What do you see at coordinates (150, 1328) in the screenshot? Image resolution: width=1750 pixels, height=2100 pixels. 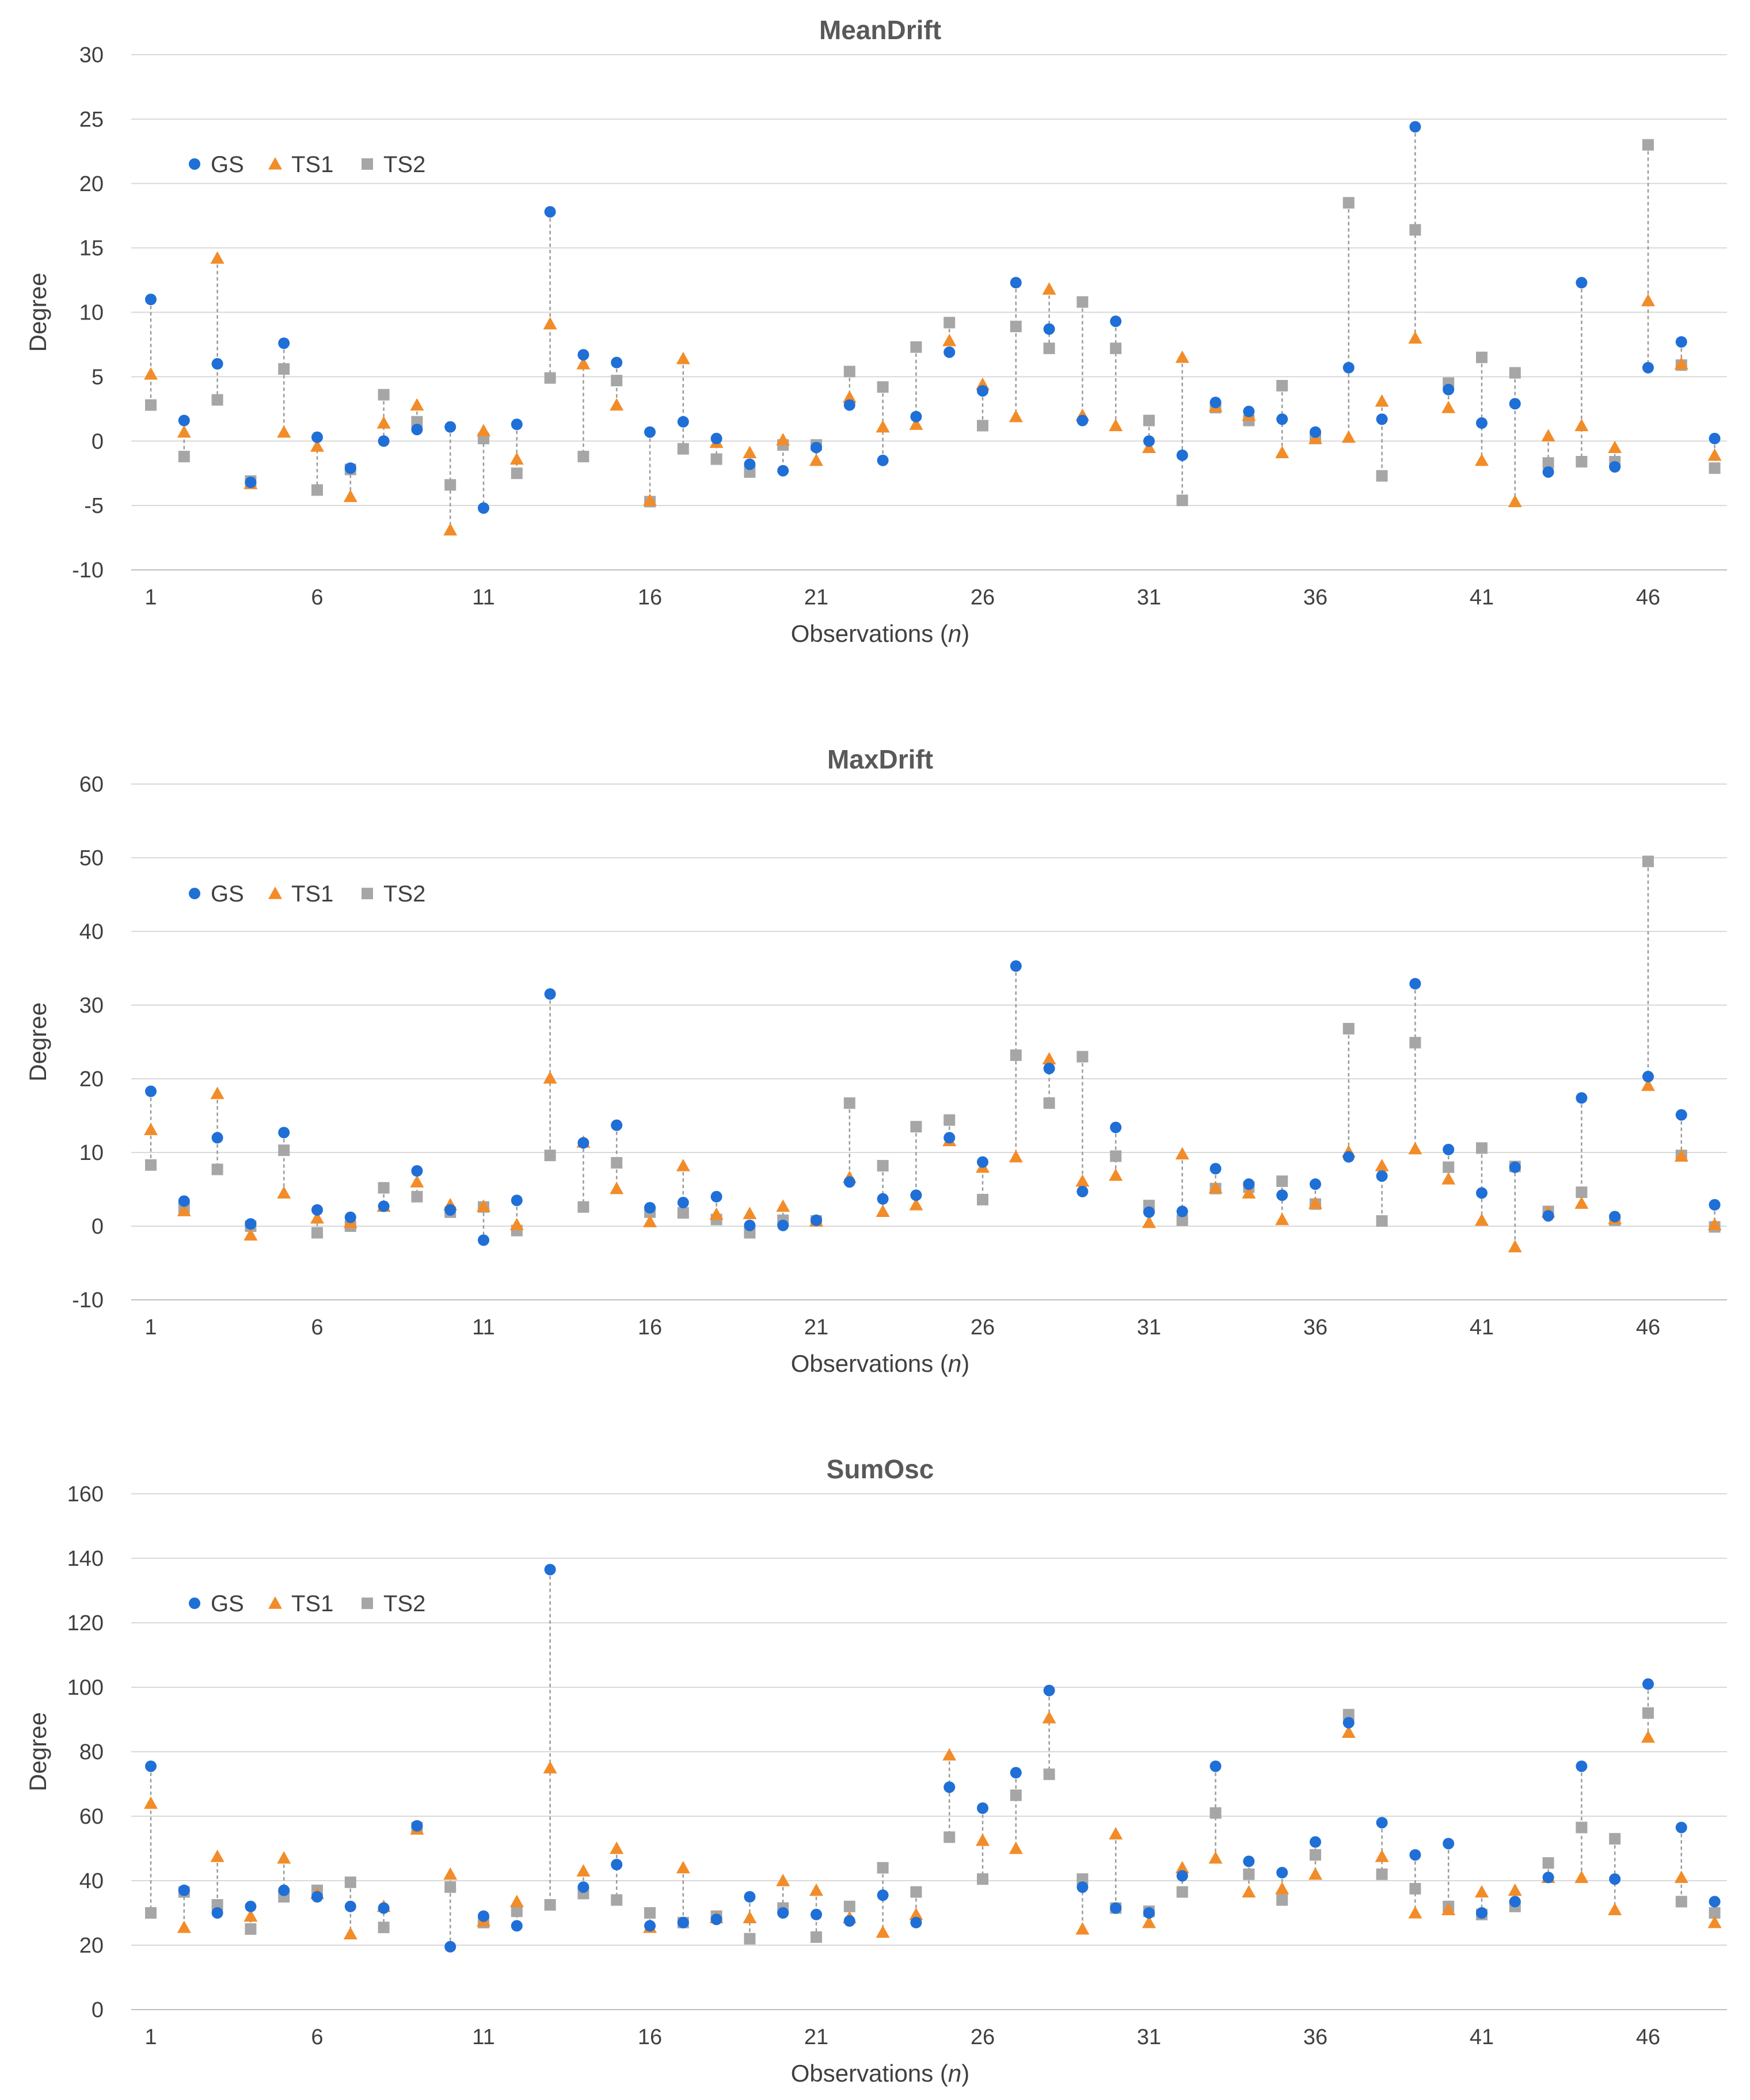 I see `x-tick-label: 1` at bounding box center [150, 1328].